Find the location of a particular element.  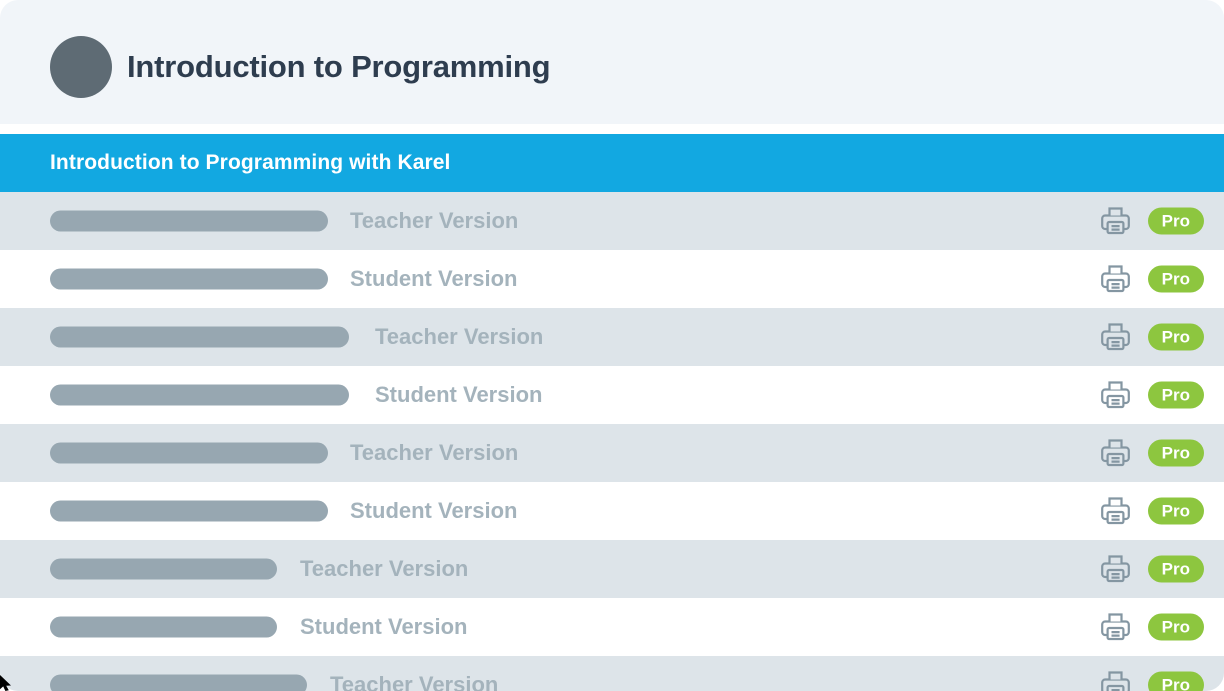

header-divider is located at coordinates (612, 129).